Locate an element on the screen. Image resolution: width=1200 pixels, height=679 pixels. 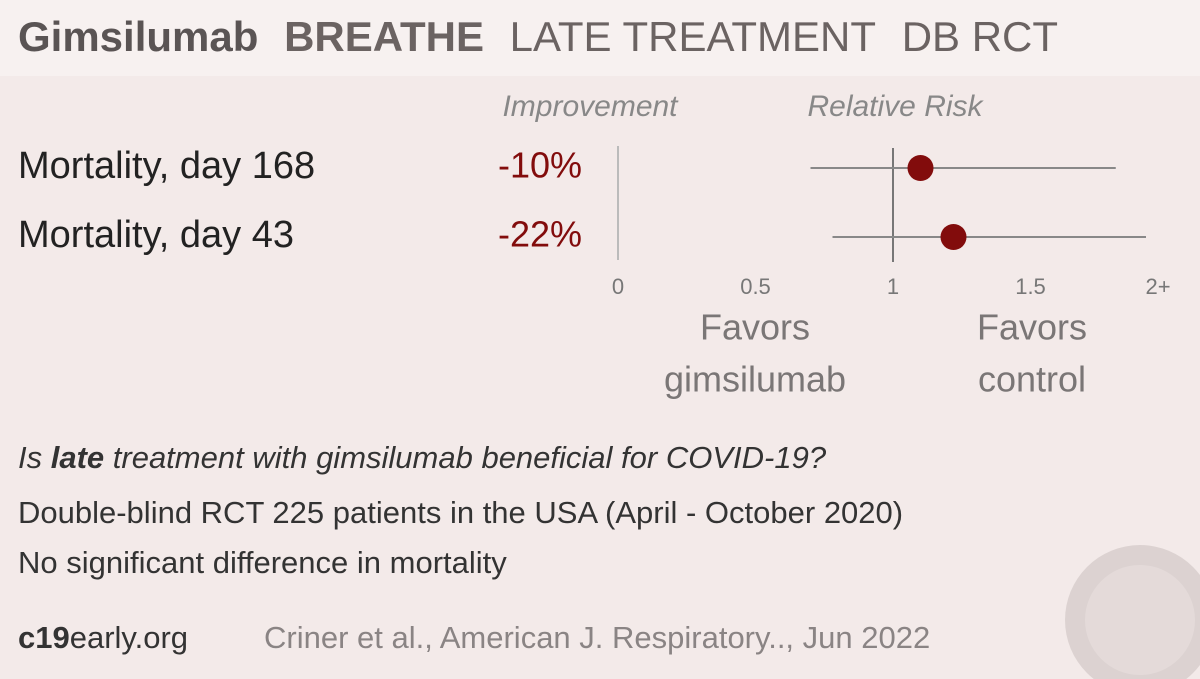
favors-label: control is located at coordinates (1032, 379).